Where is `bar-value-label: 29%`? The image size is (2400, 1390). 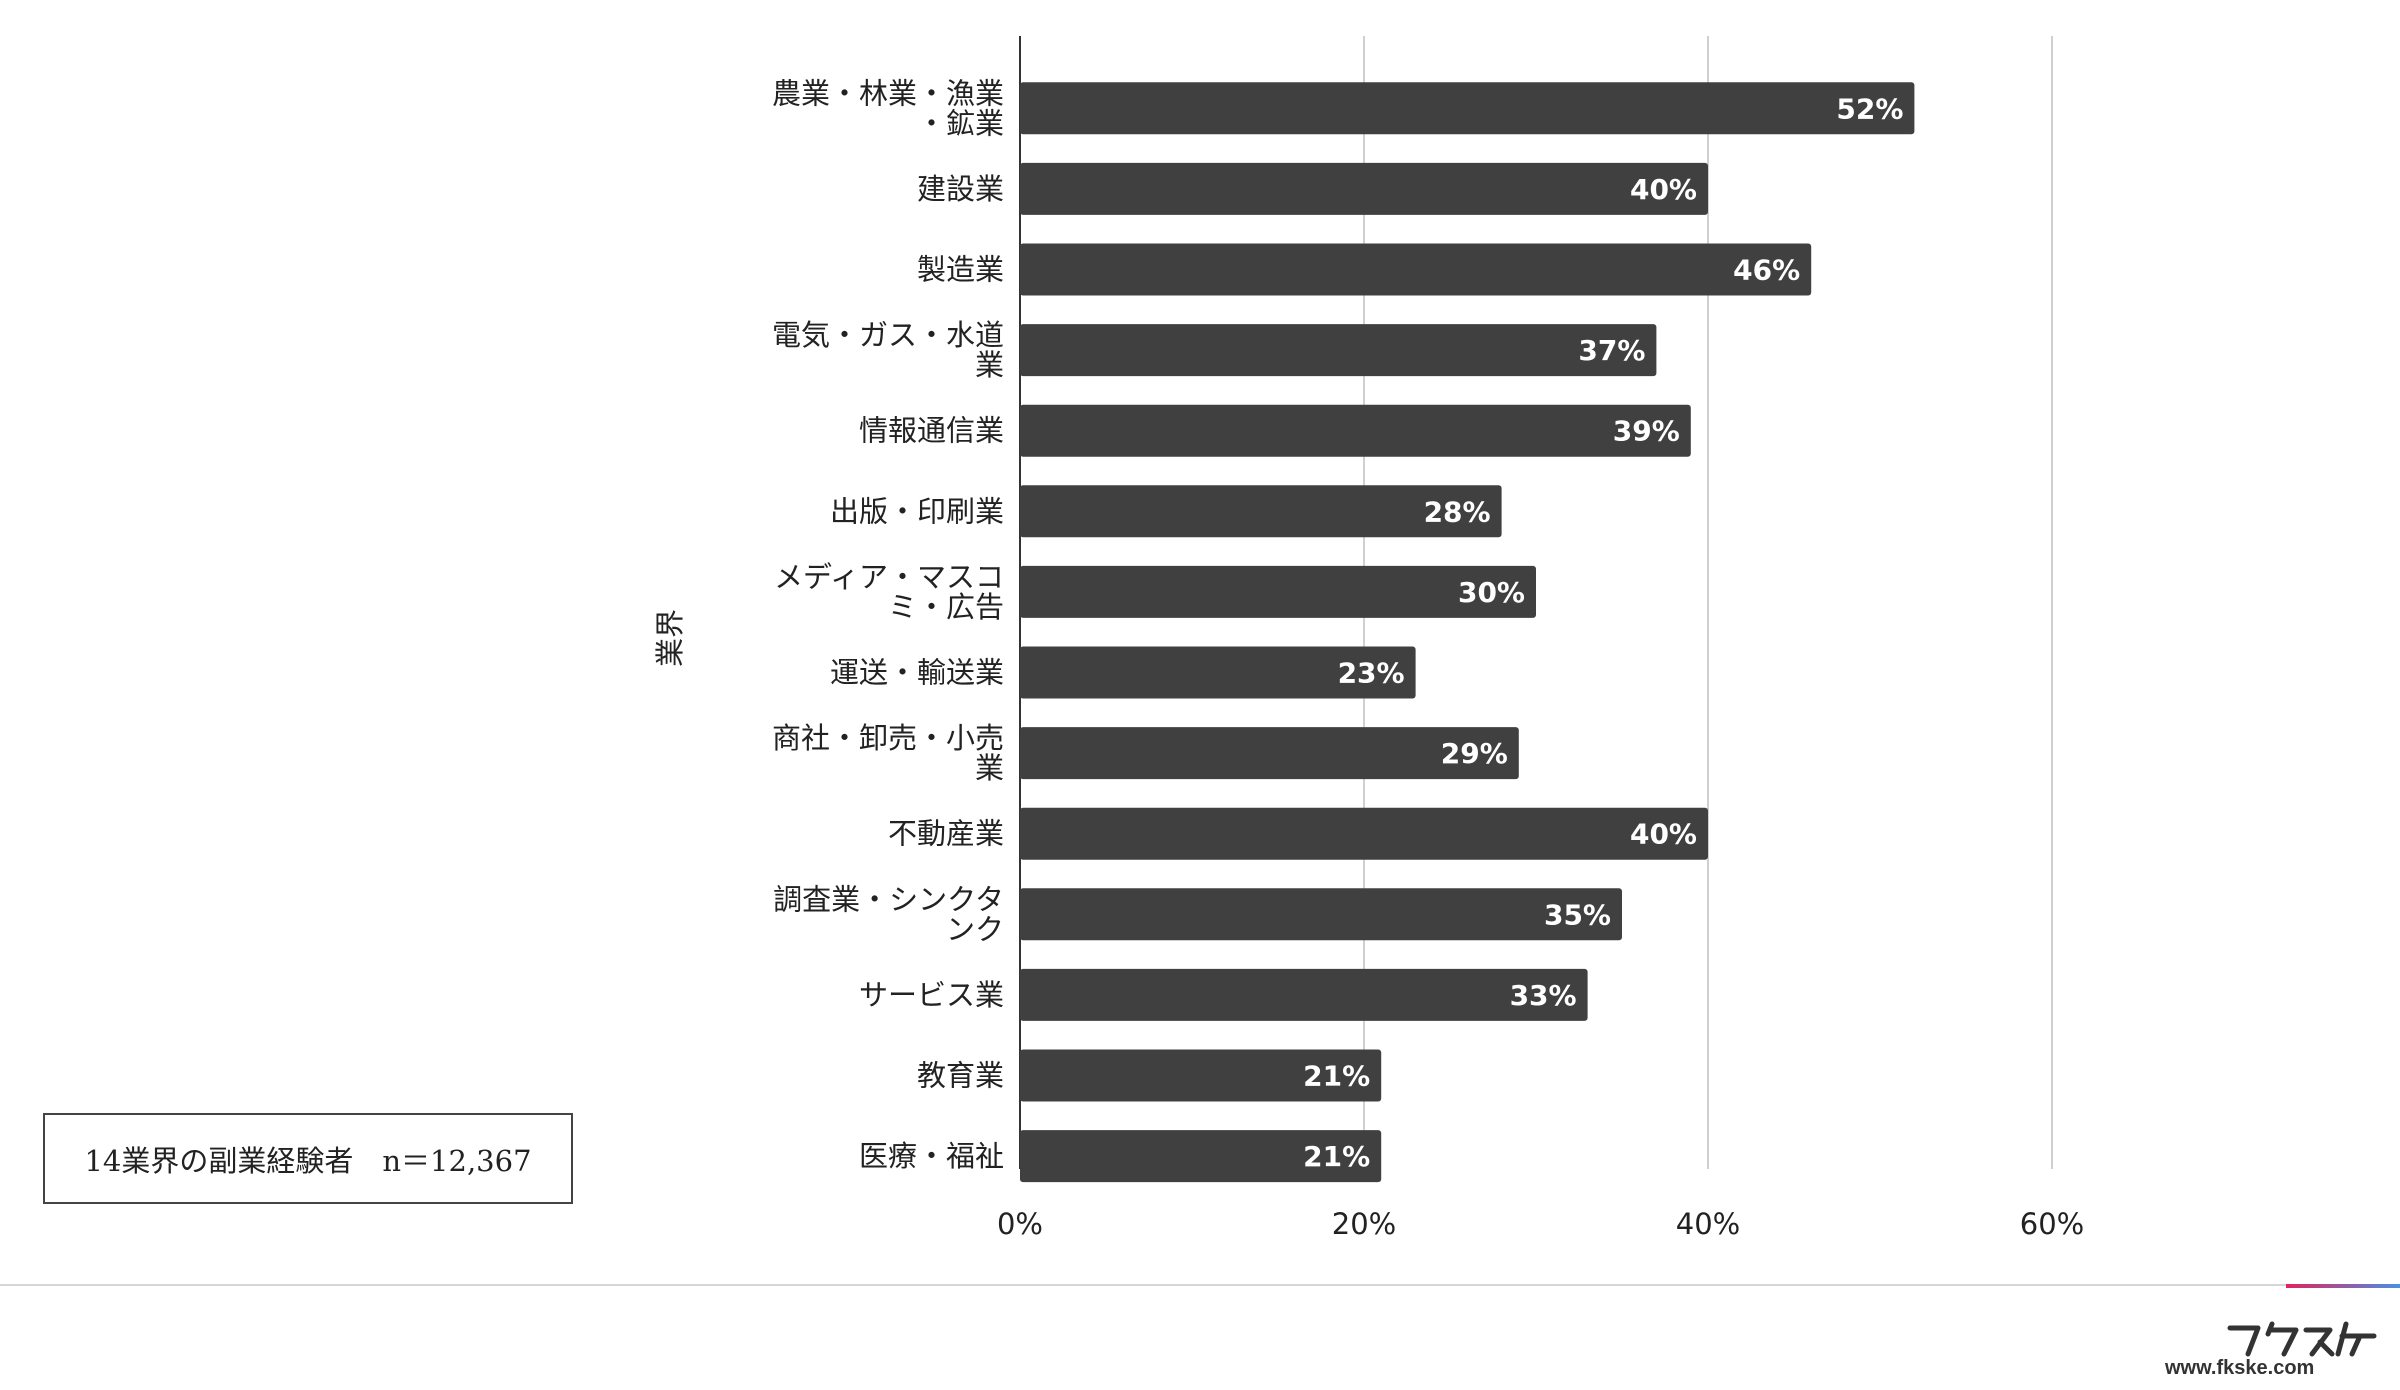 bar-value-label: 29% is located at coordinates (1474, 753).